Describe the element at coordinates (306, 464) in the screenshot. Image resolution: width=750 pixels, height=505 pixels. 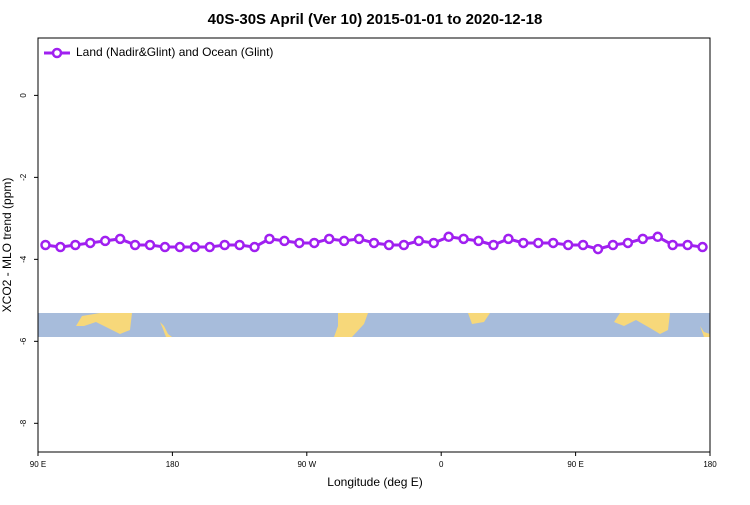
I see `x-tick-label: 90 W` at that location.